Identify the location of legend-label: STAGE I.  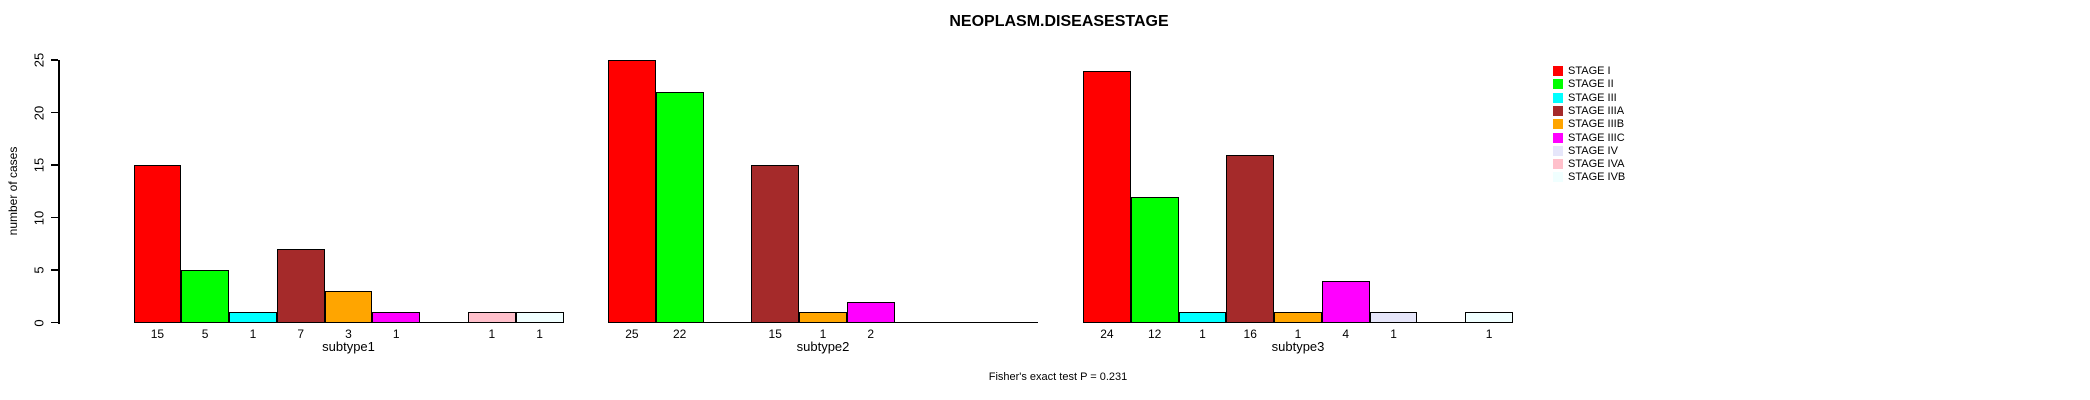
(1589, 71).